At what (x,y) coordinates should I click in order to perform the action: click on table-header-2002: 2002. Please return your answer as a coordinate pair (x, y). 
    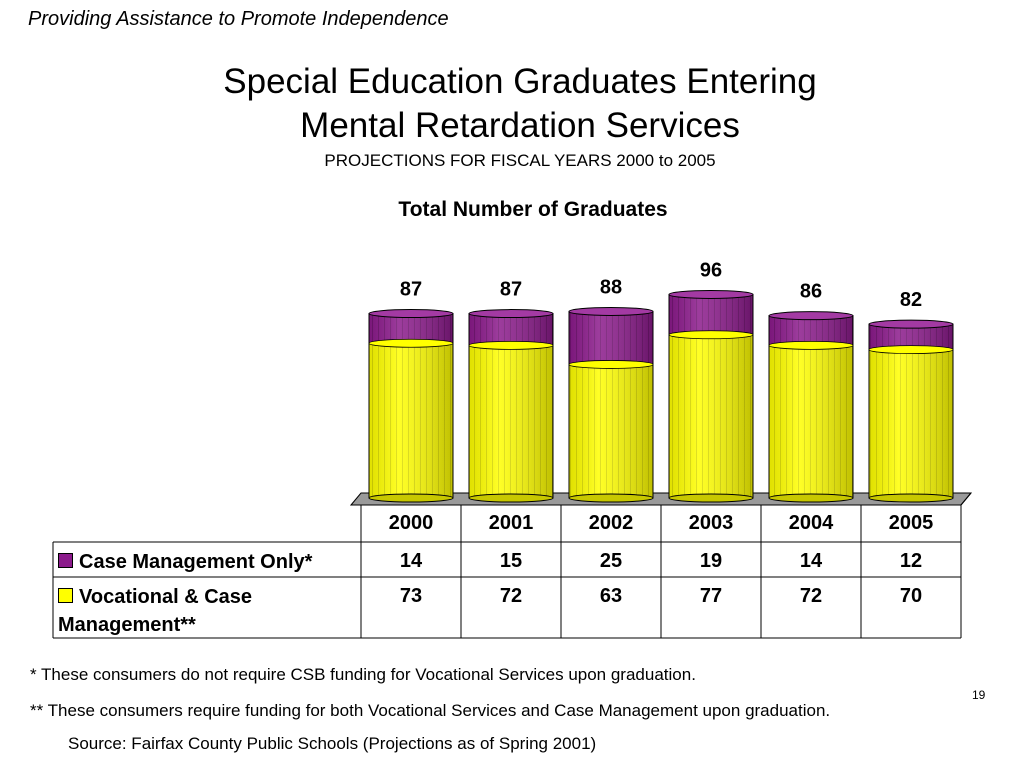
    Looking at the image, I should click on (611, 523).